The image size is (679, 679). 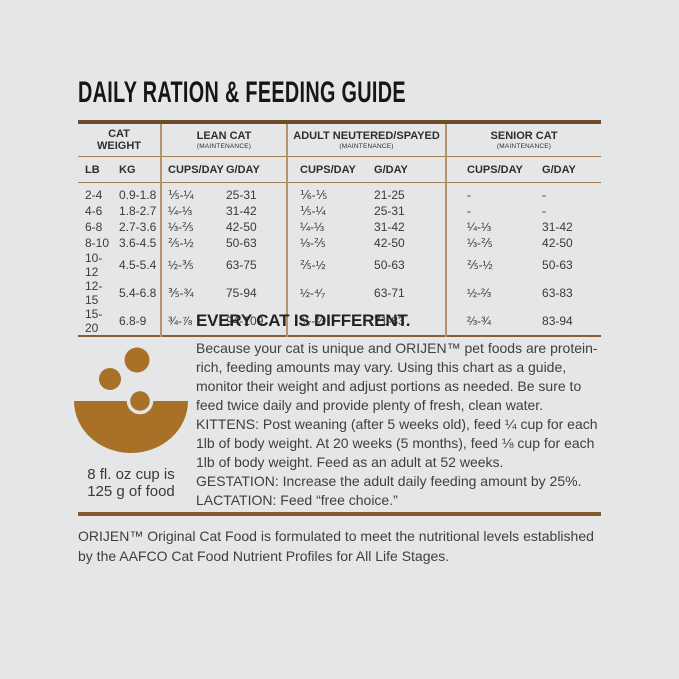 I want to click on table-row: 4-6 1.8-2.7 ¼-⅓ 31-42 ⅕-¼ 25-31 - -, so click(x=339, y=211).